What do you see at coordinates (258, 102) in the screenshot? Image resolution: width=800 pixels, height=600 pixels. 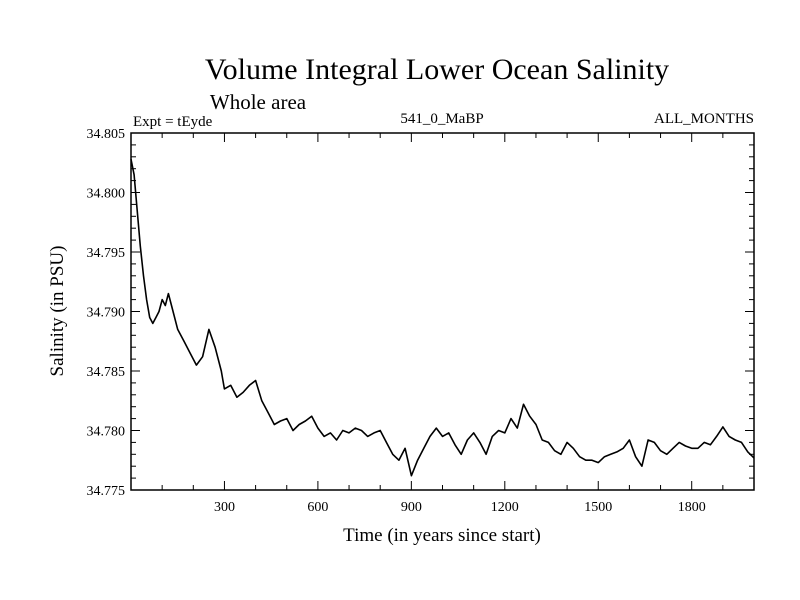 I see `chart-subtitle: Whole area` at bounding box center [258, 102].